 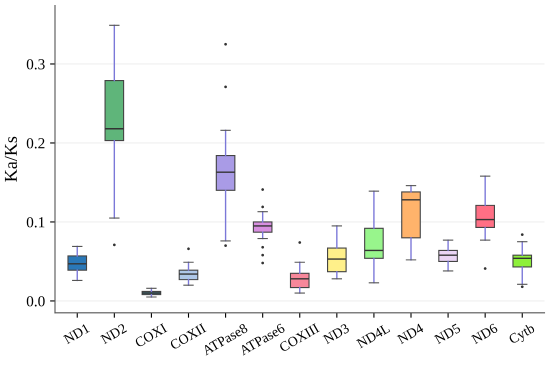 What do you see at coordinates (448, 333) in the screenshot?
I see `x-tick-label: ND5` at bounding box center [448, 333].